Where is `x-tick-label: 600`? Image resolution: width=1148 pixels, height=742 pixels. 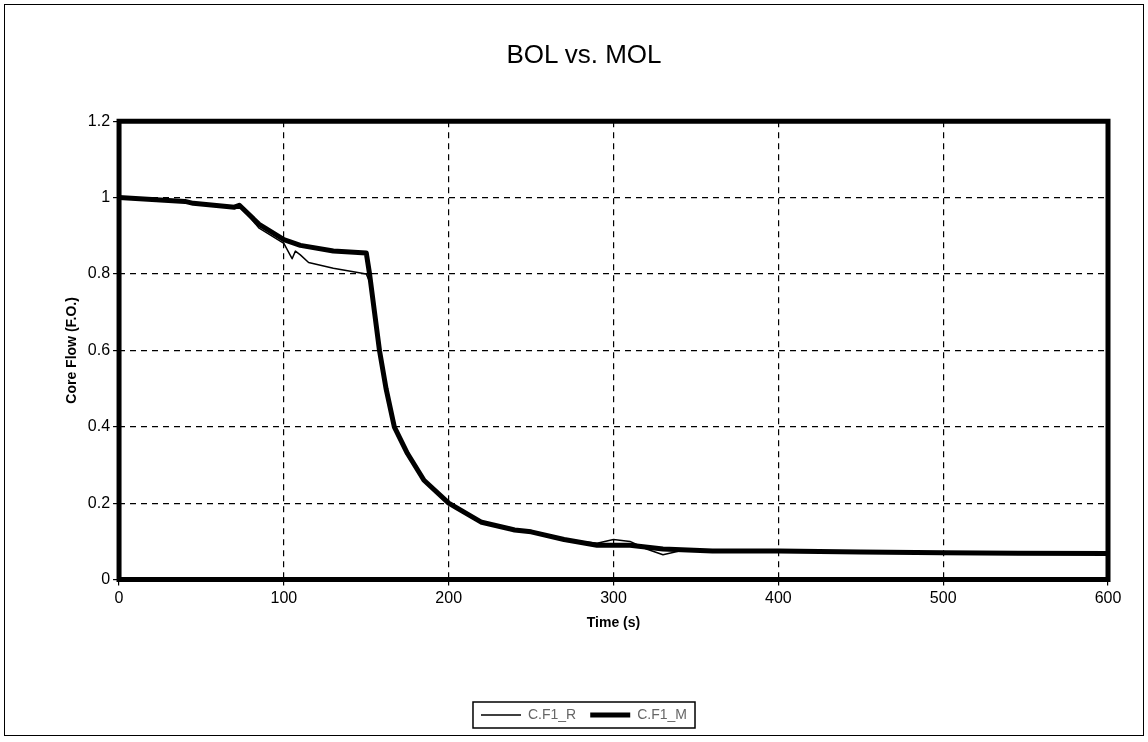 x-tick-label: 600 is located at coordinates (1108, 597).